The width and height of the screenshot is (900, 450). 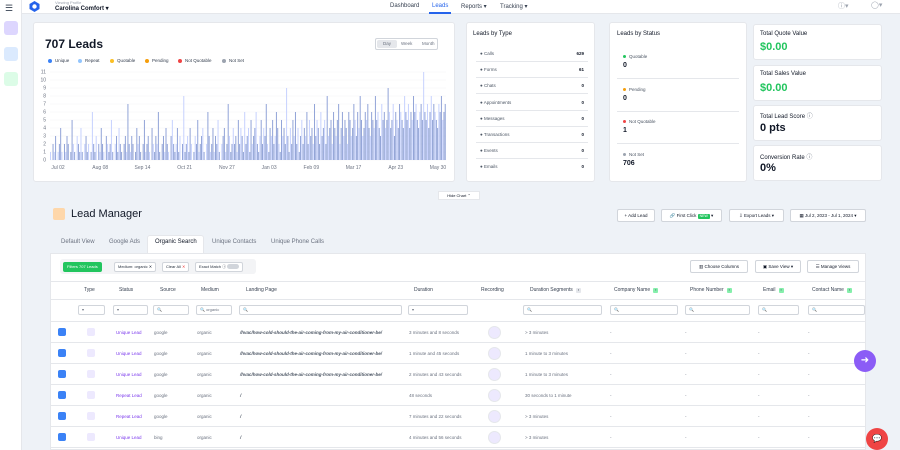 I want to click on manage-views-button: ☰ Manage Views, so click(x=833, y=266).